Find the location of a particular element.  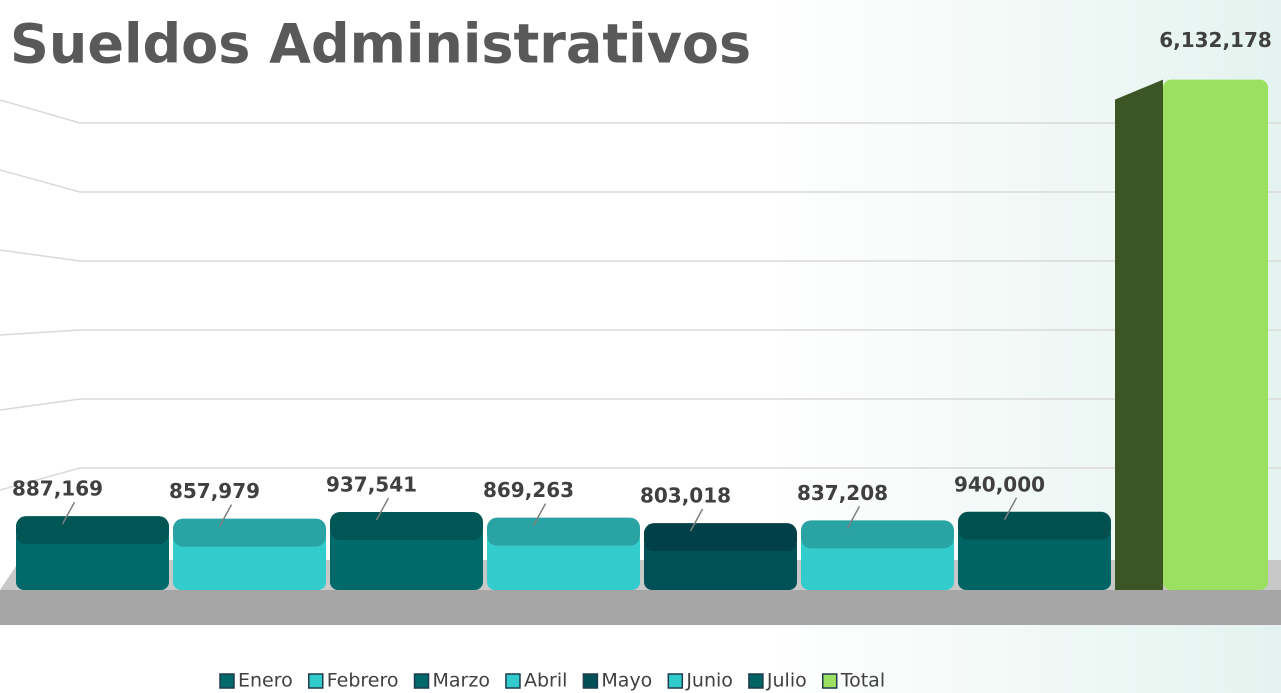

value-label: 887,169 is located at coordinates (57, 489).